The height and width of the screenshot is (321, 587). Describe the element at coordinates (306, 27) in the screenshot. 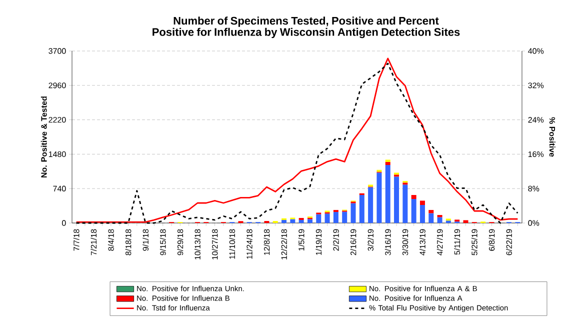

I see `chart-title: Number of Specimens Tested, Positive and Percent Positive for Influenza by Wisconsin Antigen Detection Sites` at that location.